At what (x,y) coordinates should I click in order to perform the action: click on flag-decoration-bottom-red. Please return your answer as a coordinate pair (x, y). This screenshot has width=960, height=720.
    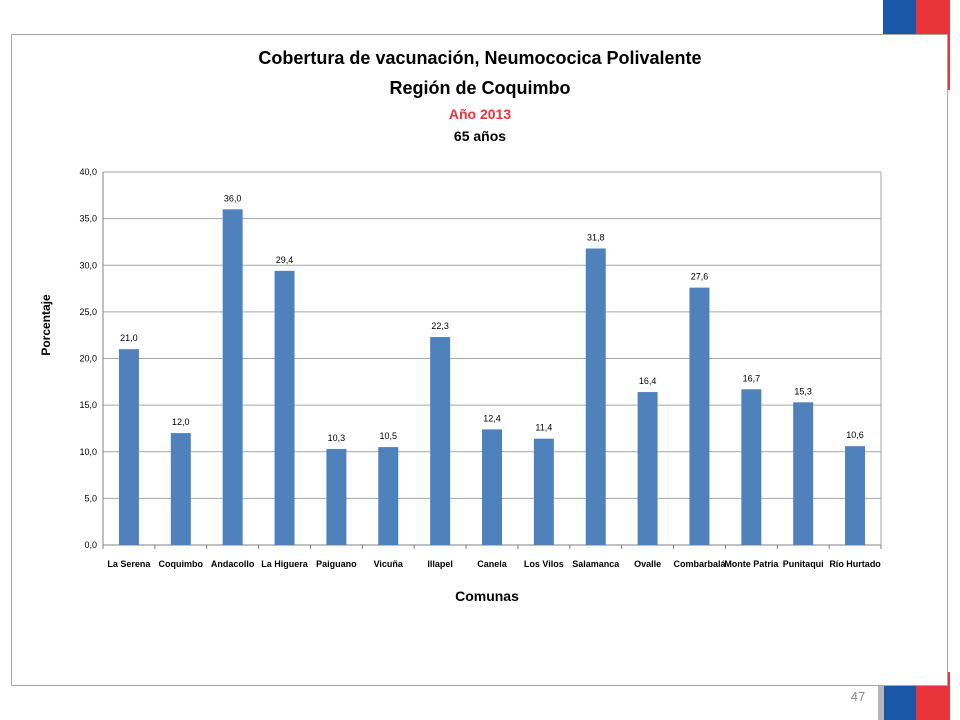
    Looking at the image, I should click on (933, 703).